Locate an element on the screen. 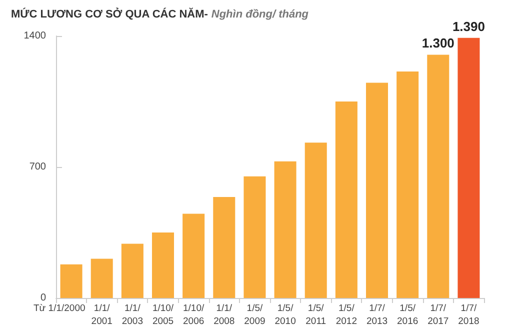 This screenshot has width=510, height=330. x-tick-label: 1/1/ 2001 is located at coordinates (101, 315).